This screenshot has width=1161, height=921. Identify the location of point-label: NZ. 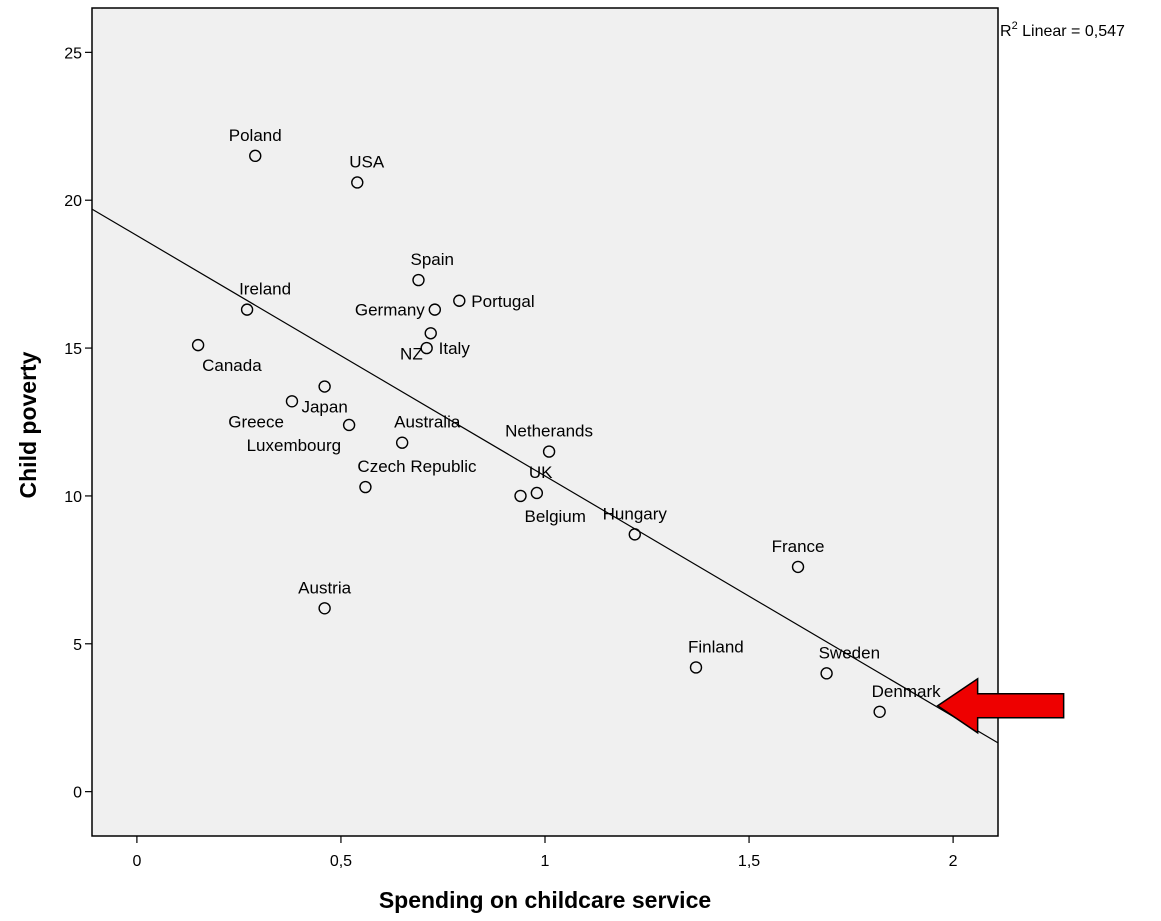
(411, 353).